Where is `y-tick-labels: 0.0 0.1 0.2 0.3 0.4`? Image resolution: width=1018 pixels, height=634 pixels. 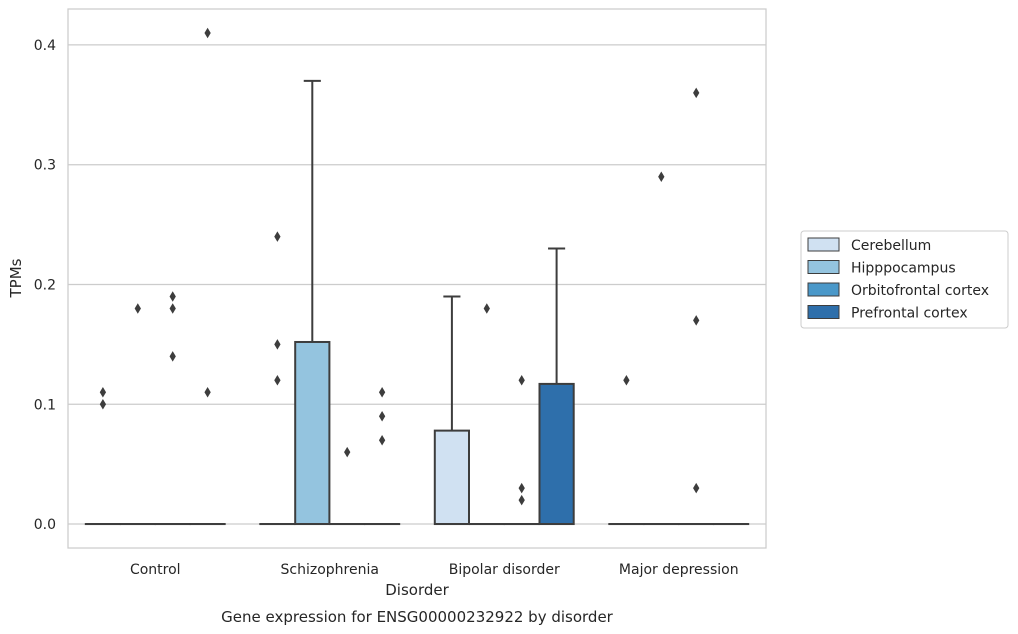 y-tick-labels: 0.0 0.1 0.2 0.3 0.4 is located at coordinates (45, 285).